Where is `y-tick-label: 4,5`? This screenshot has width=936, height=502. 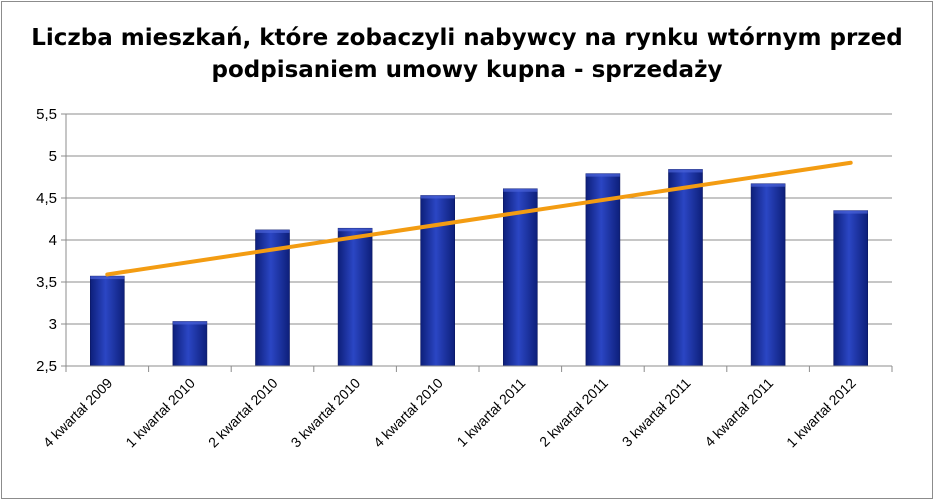 y-tick-label: 4,5 is located at coordinates (46, 198).